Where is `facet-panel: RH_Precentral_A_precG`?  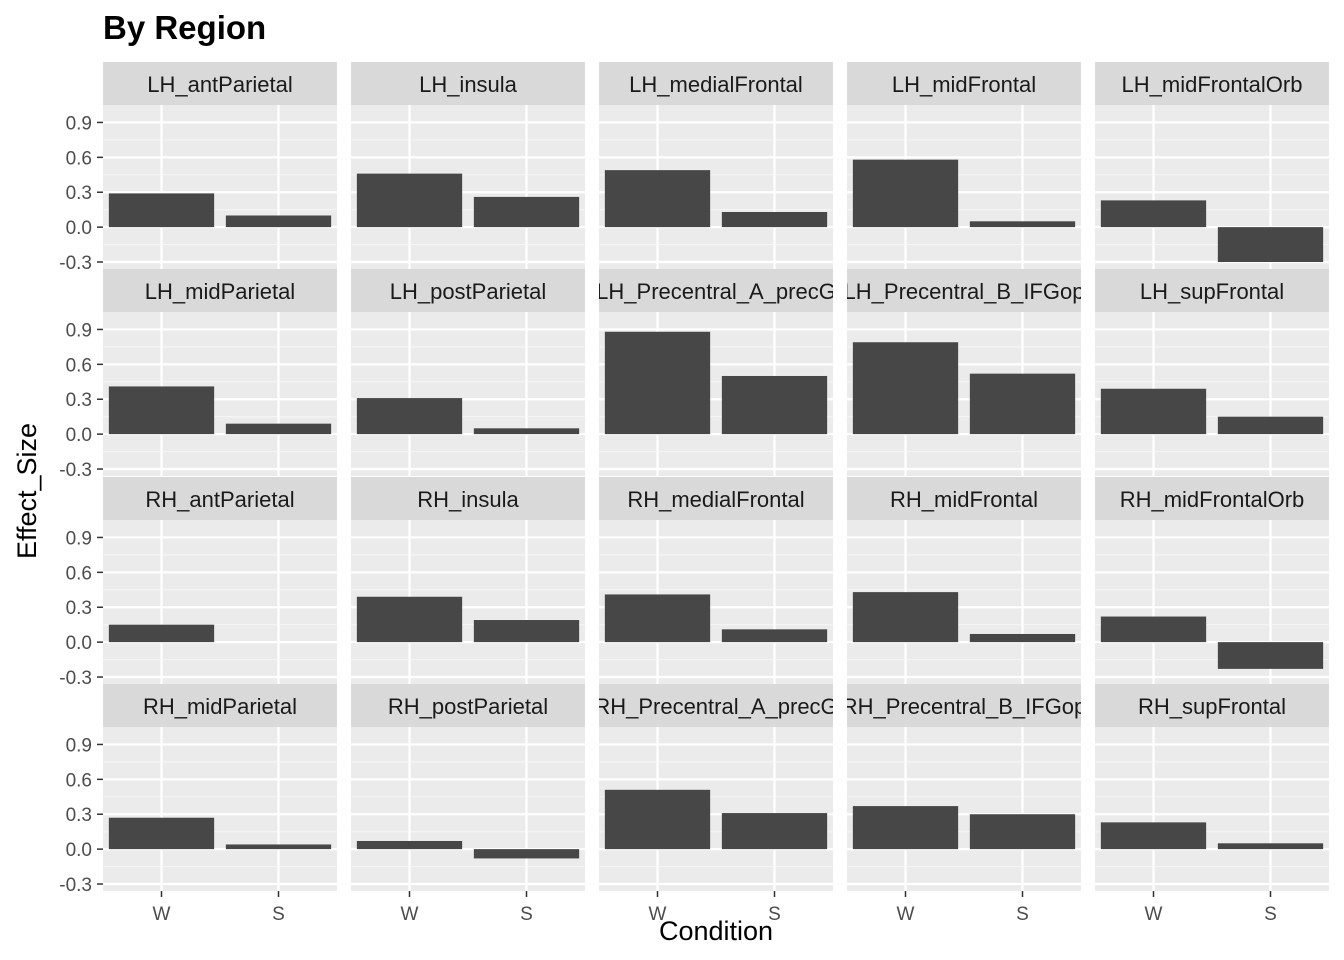
facet-panel: RH_Precentral_A_precG is located at coordinates (716, 787).